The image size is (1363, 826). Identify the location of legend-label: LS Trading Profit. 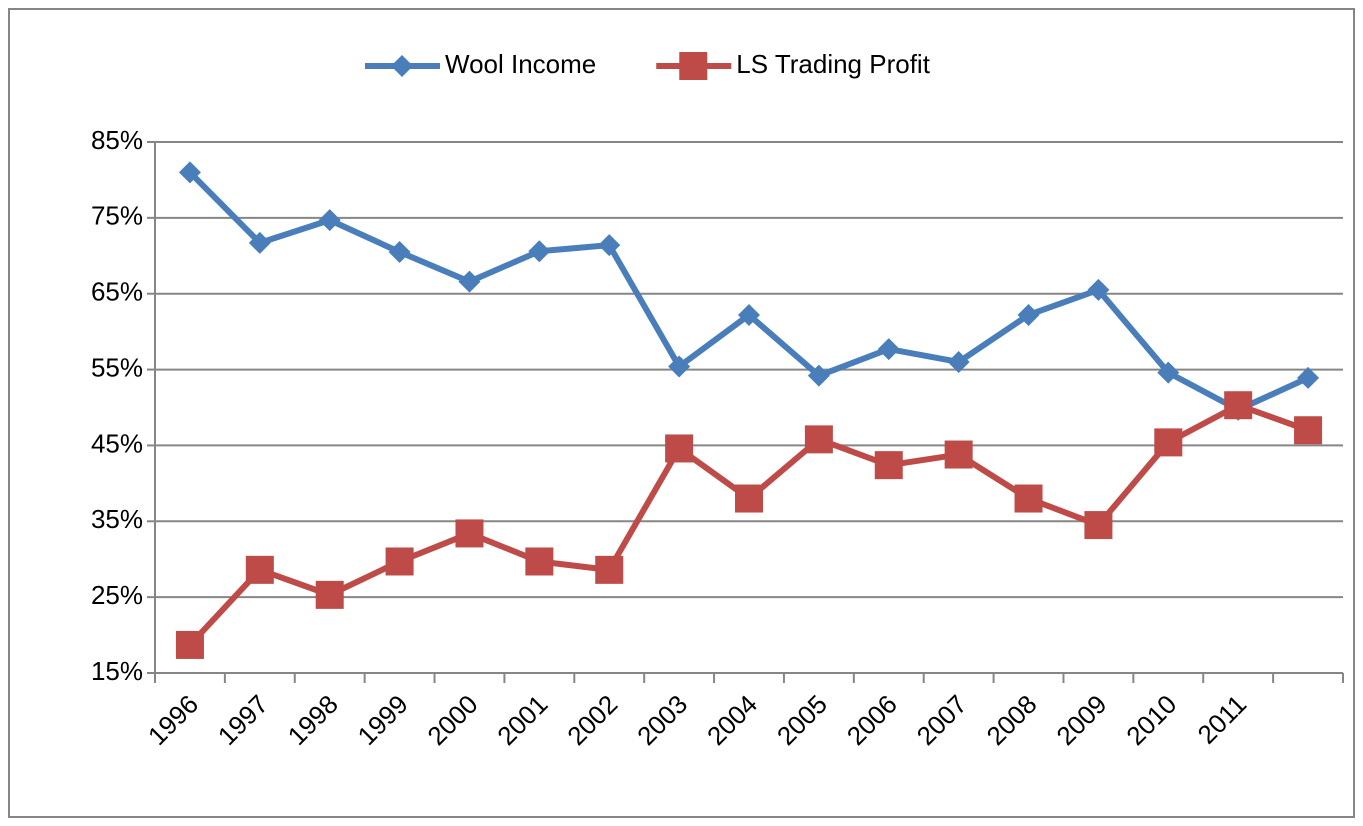
(833, 64).